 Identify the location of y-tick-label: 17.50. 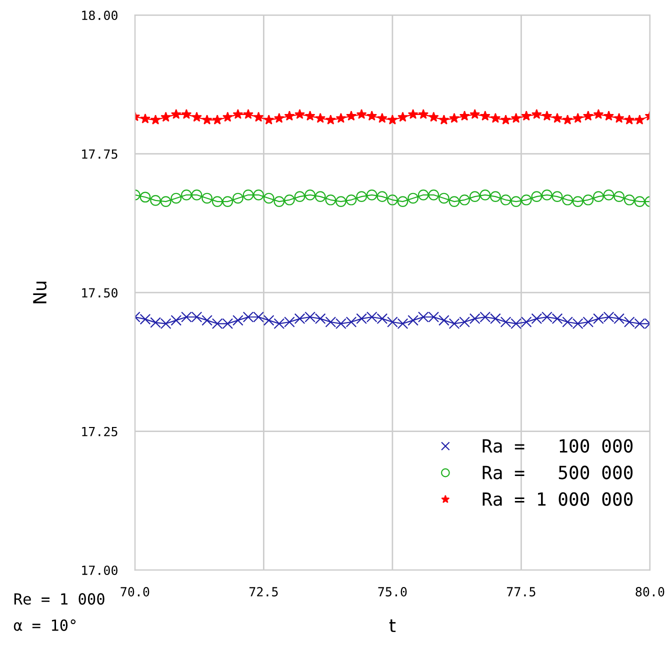
(100, 293).